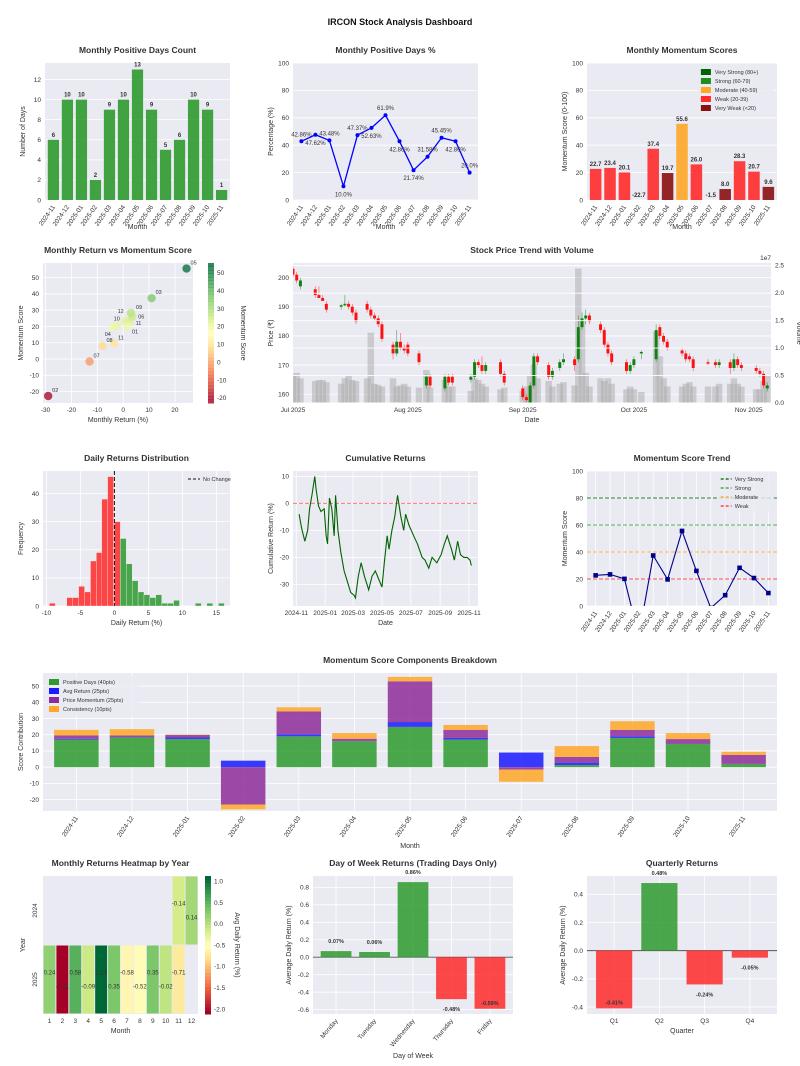  Describe the element at coordinates (614, 1021) in the screenshot. I see `x-tick-label: Q1` at that location.